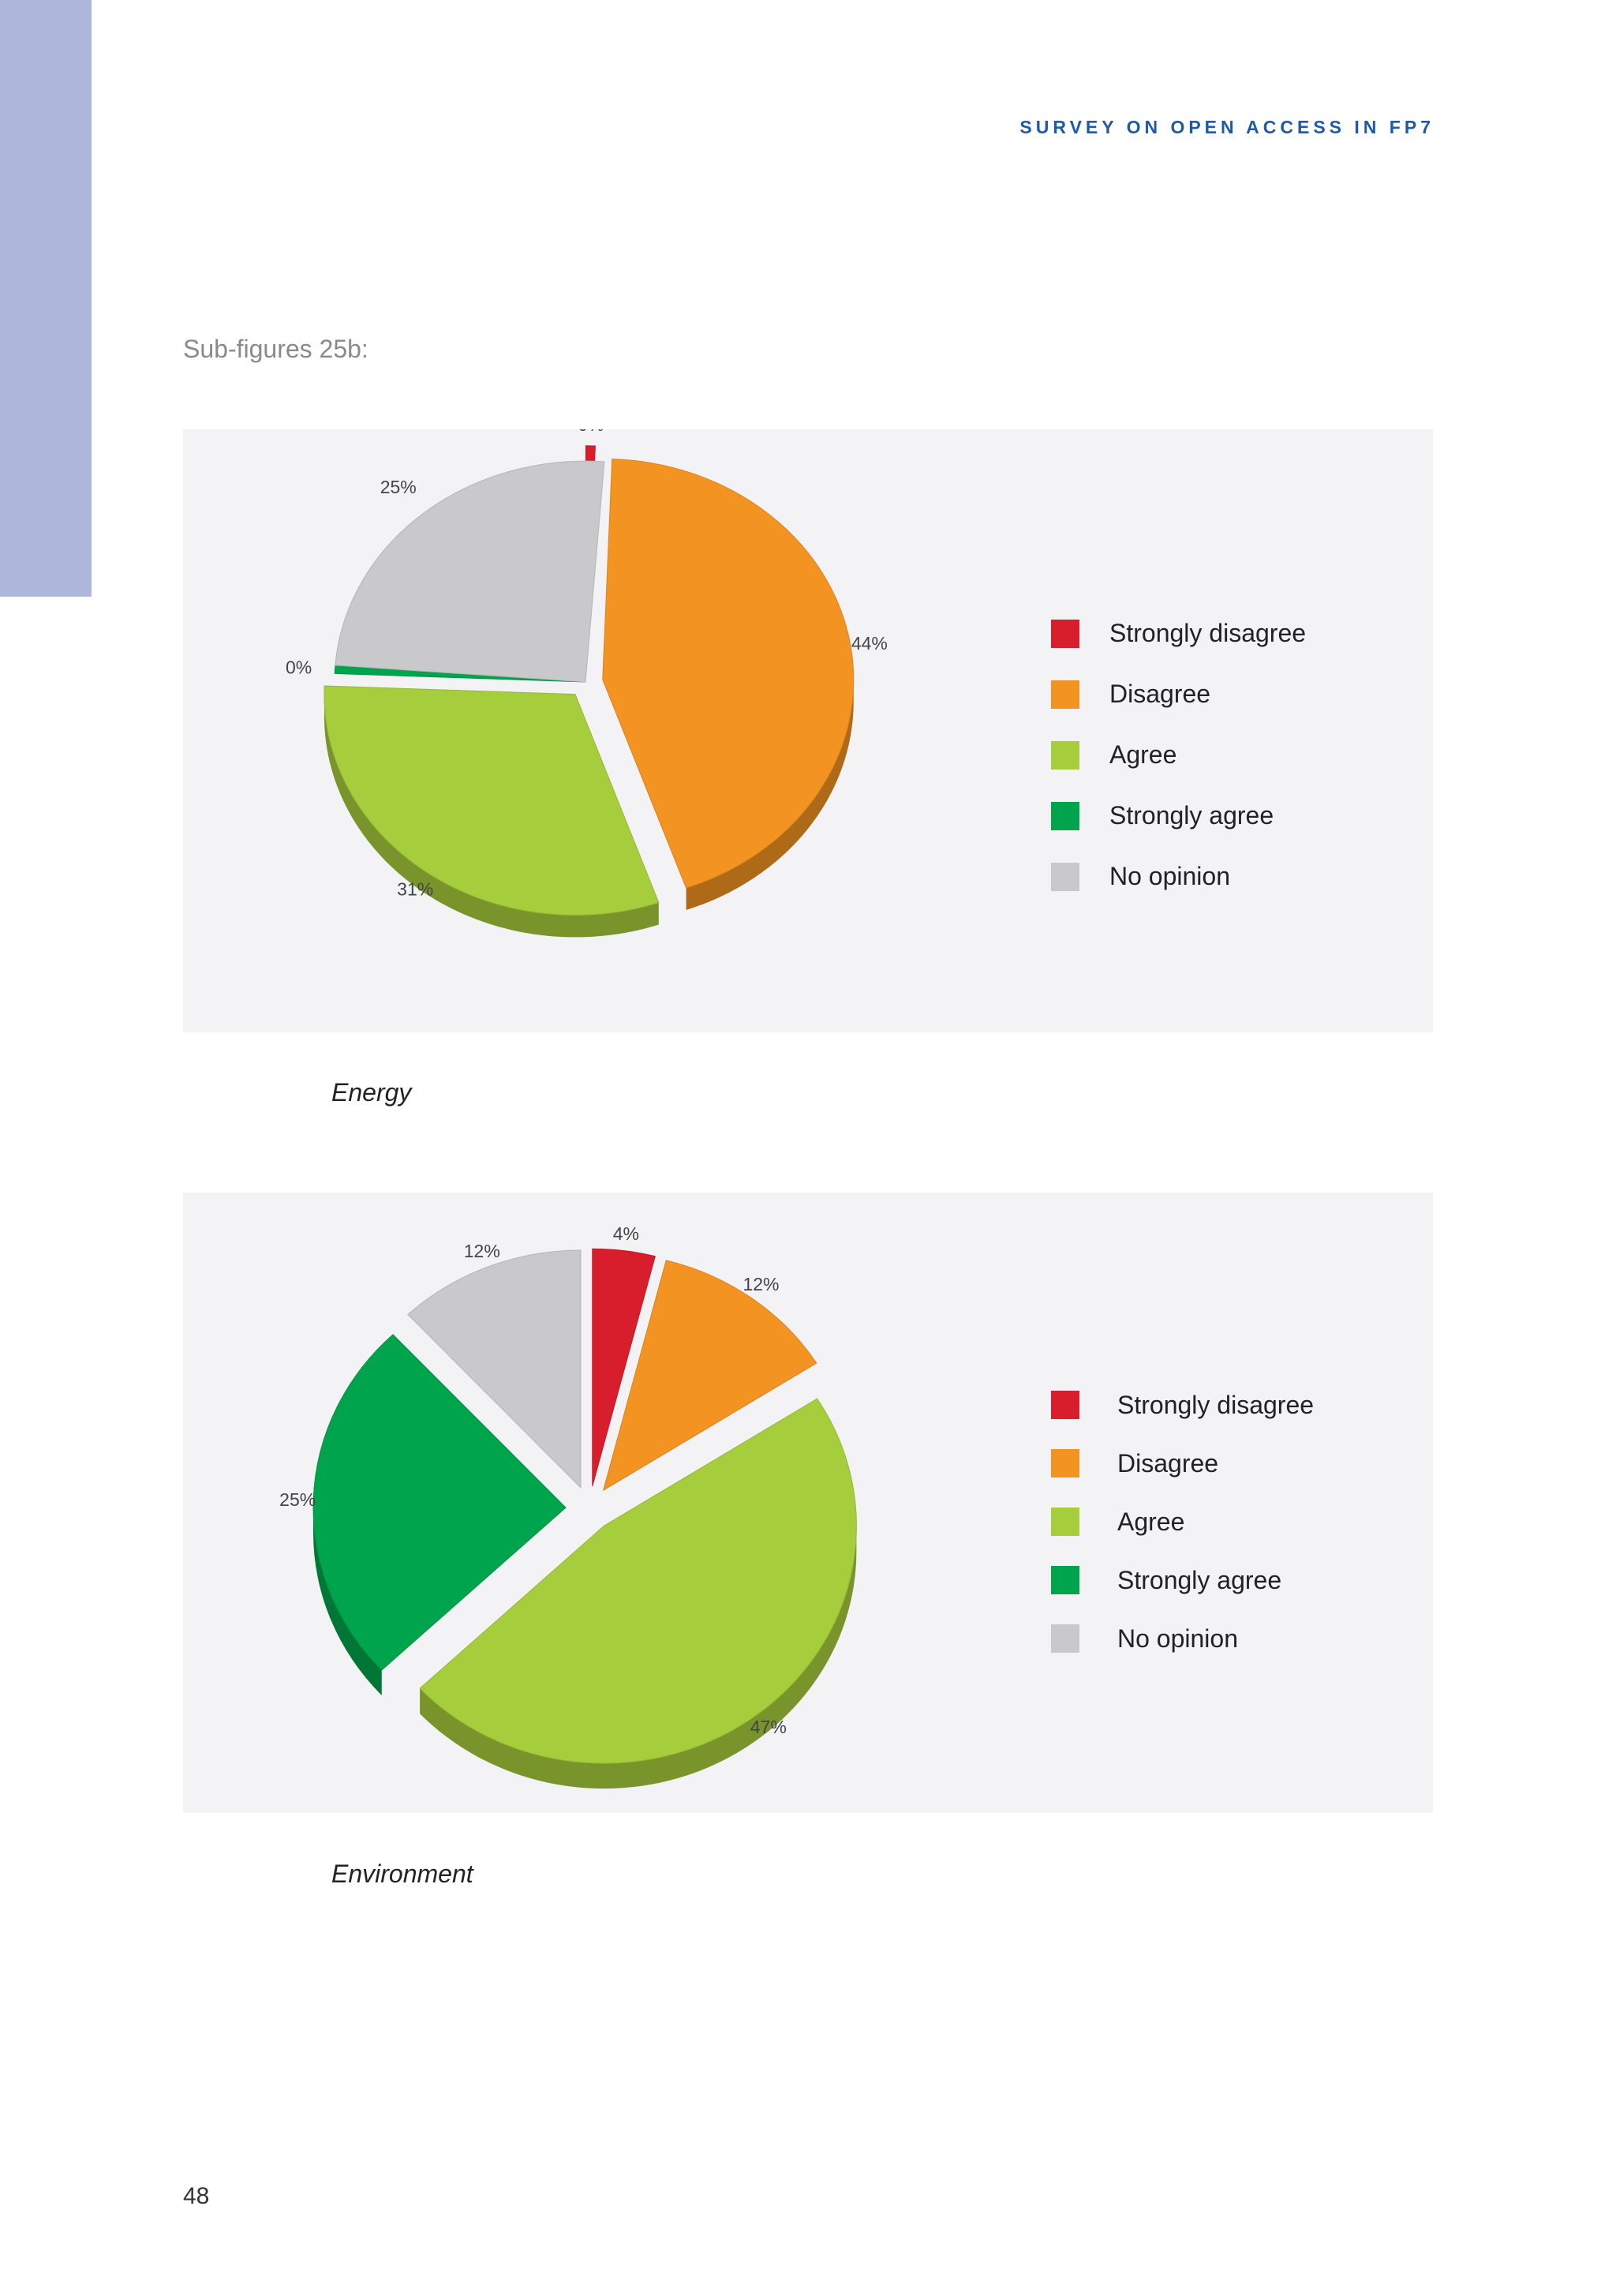 This screenshot has width=1616, height=2296. I want to click on environment-pie-chart: 4% 12% 47% 25% 12%, so click(568, 1506).